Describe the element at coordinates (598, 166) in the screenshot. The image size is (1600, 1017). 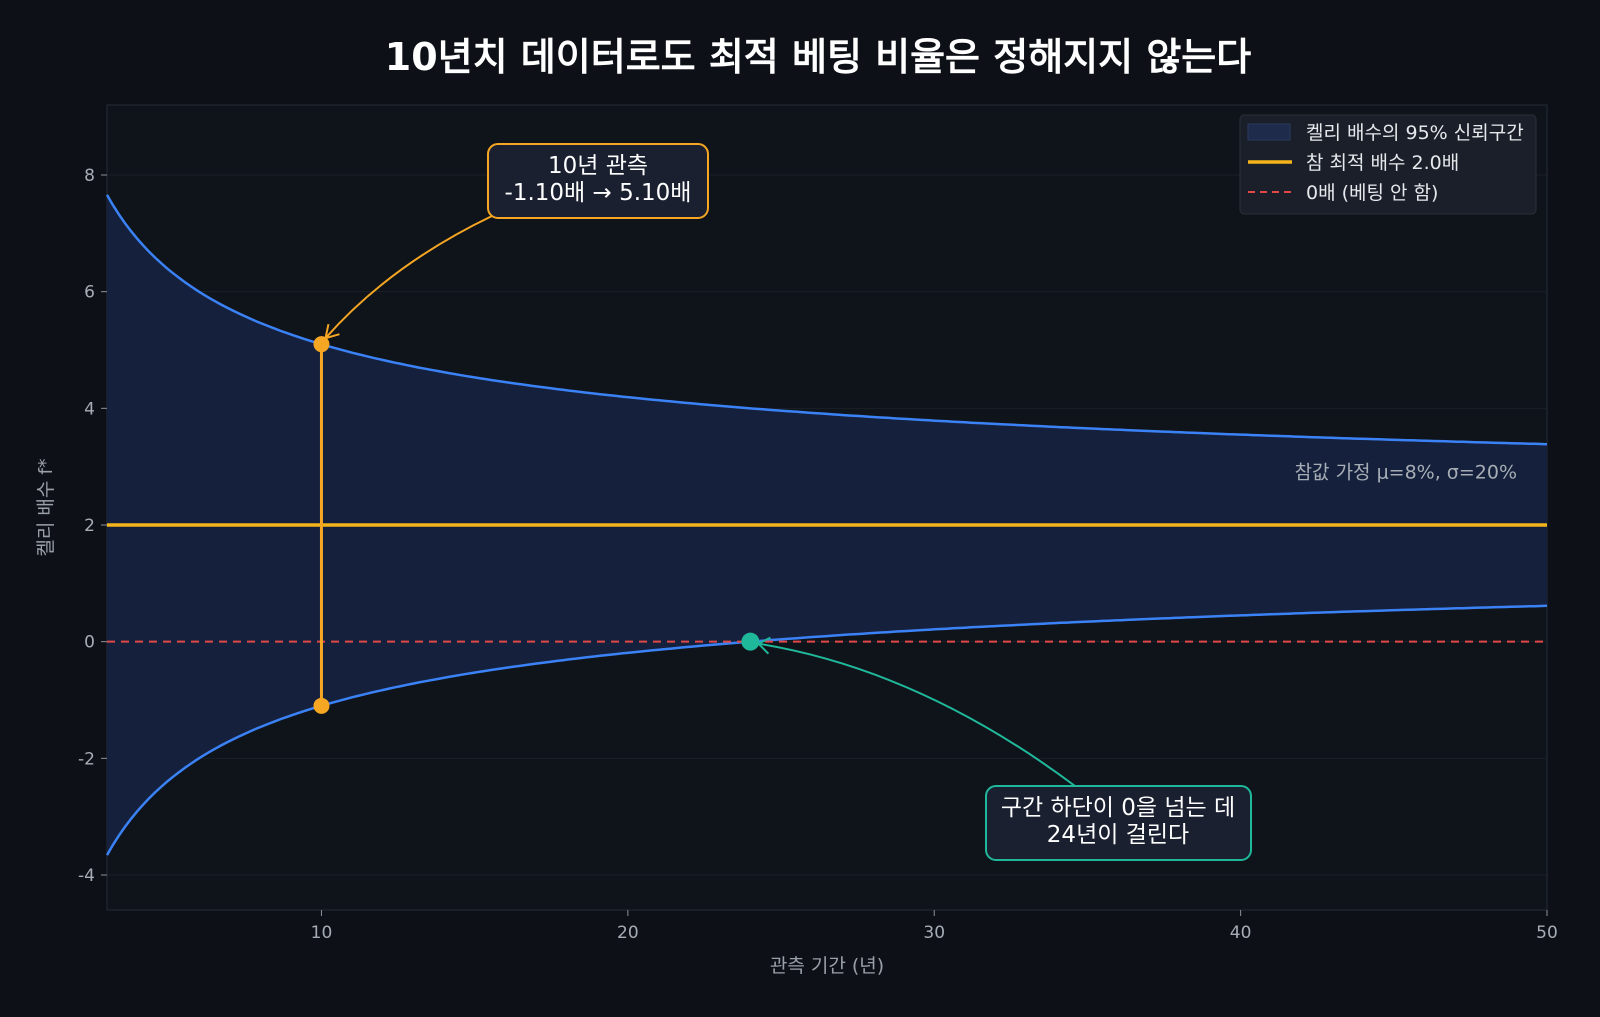
I see `ten-year-annotation-line: 10년 관측` at that location.